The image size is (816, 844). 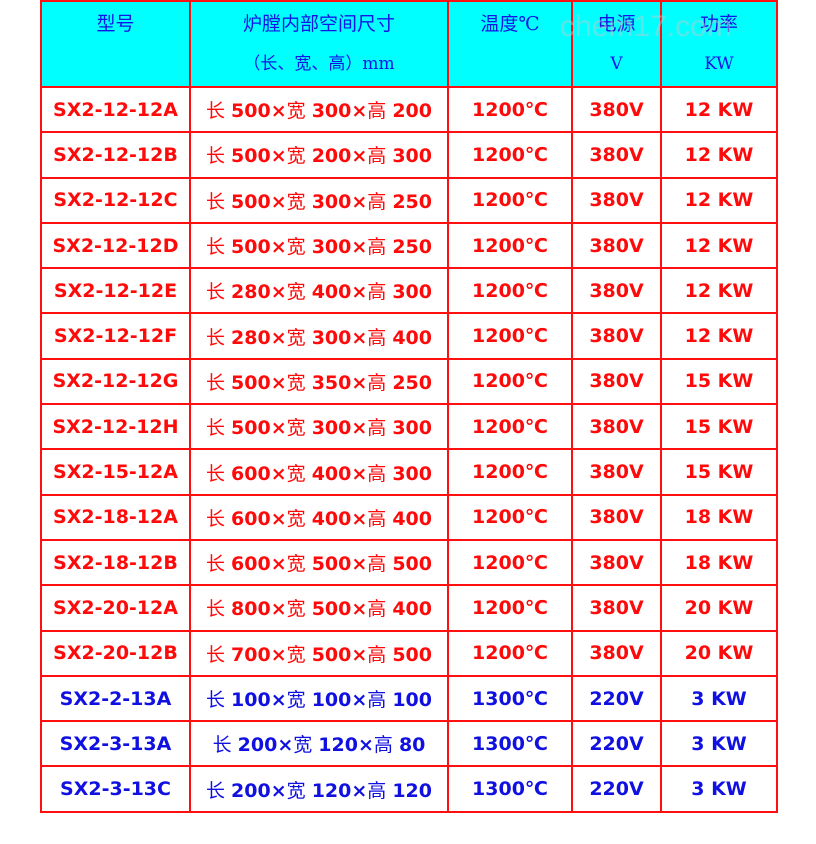 I want to click on cell-power: 3 KW, so click(x=719, y=698).